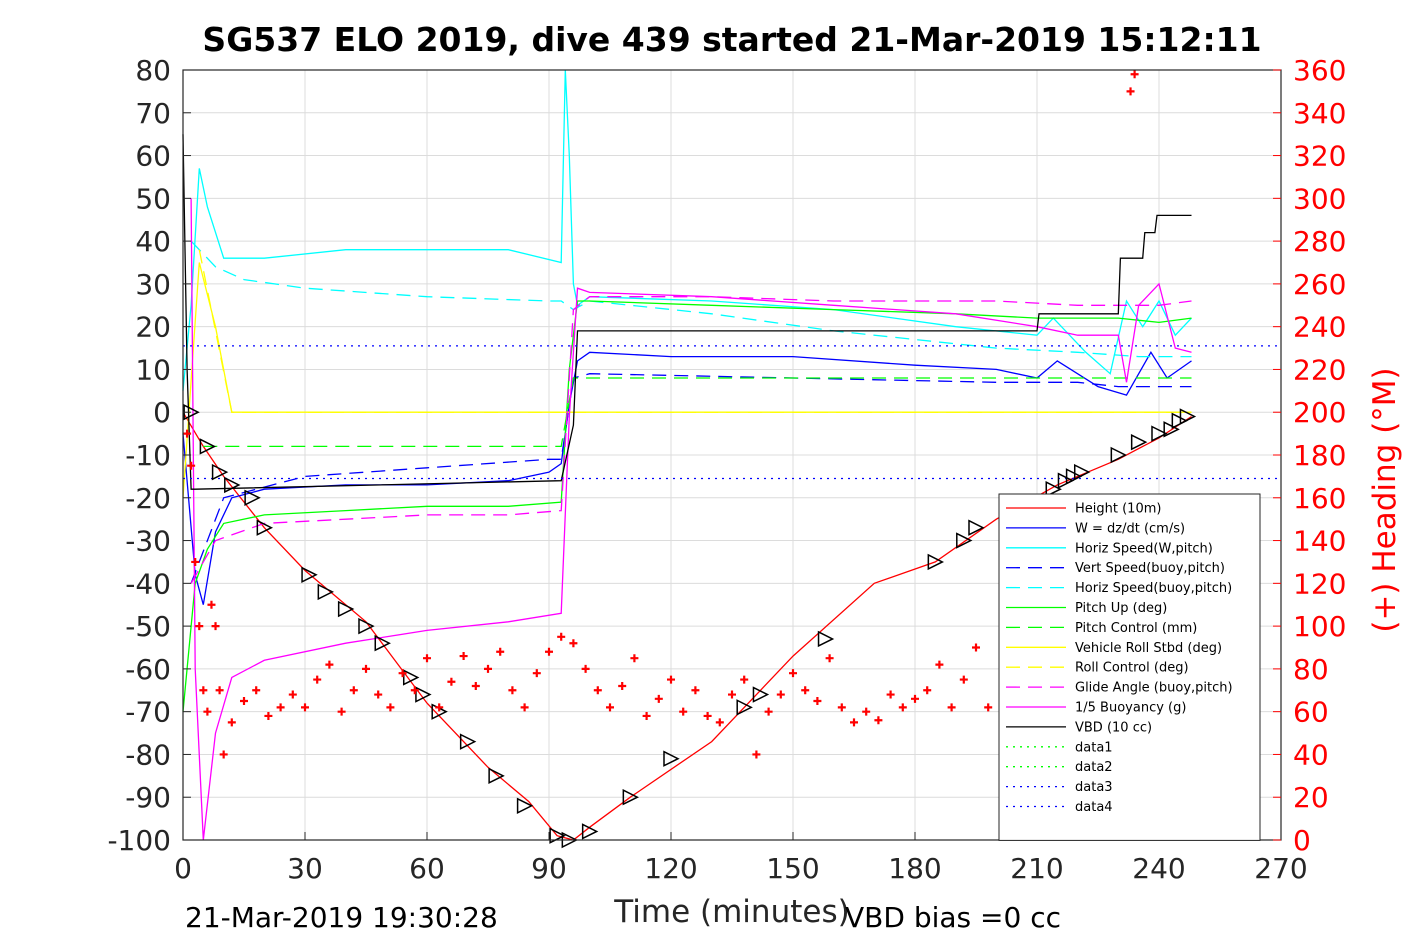 The image size is (1417, 945). What do you see at coordinates (792, 868) in the screenshot?
I see `x-tick-label: 150` at bounding box center [792, 868].